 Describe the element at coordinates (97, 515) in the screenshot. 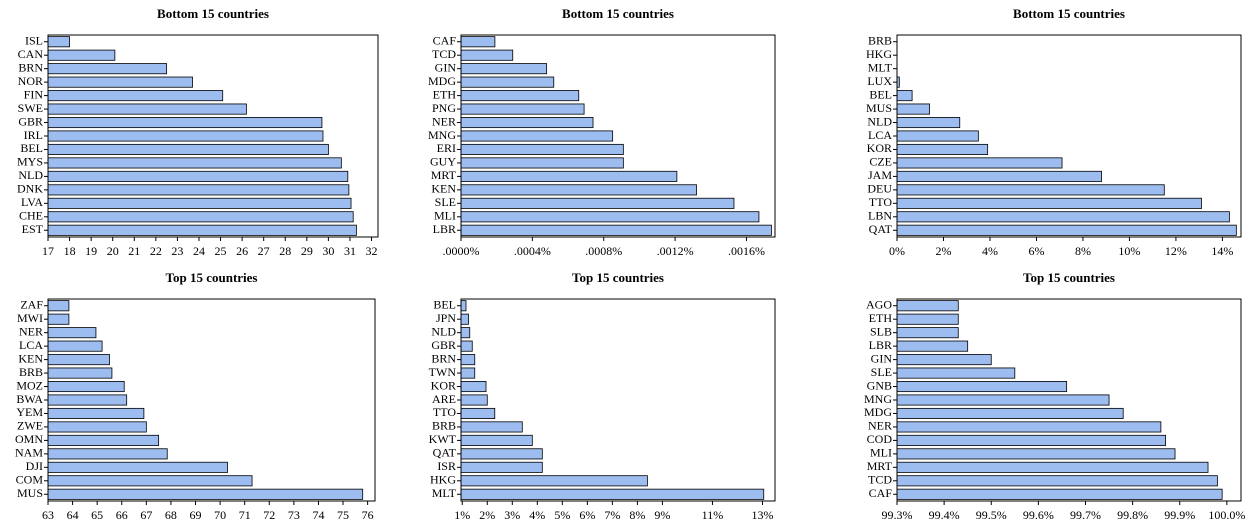

I see `x-tick-label: 65` at that location.